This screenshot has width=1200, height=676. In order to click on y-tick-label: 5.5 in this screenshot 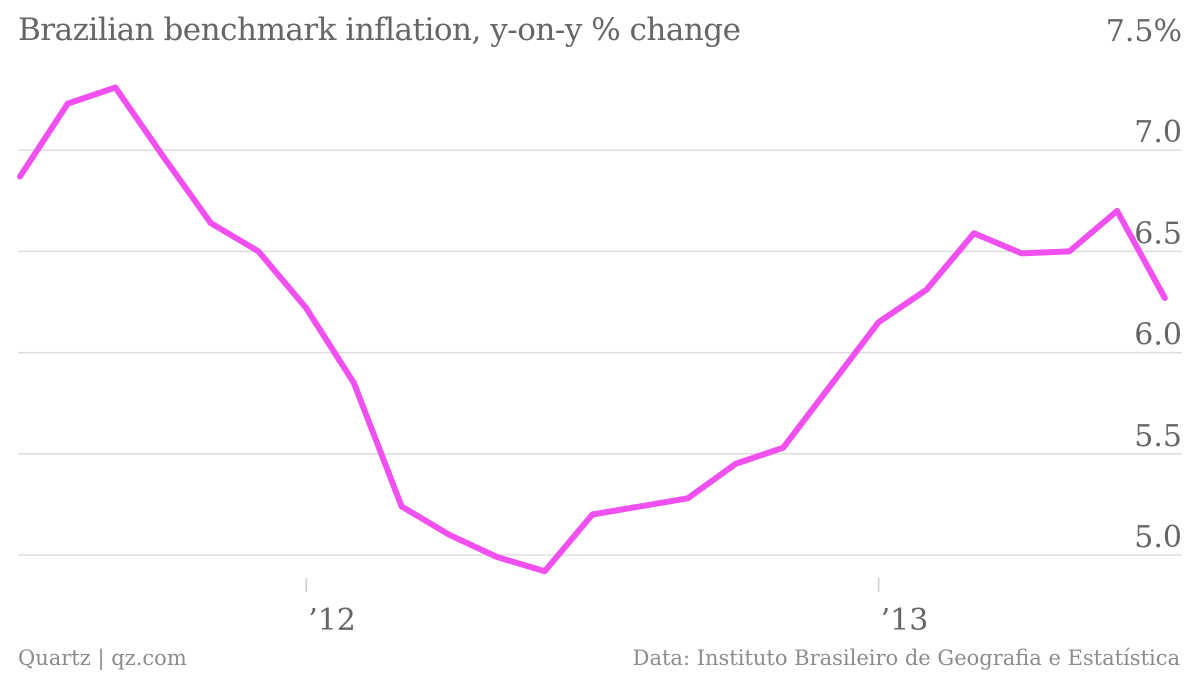, I will do `click(1158, 436)`.